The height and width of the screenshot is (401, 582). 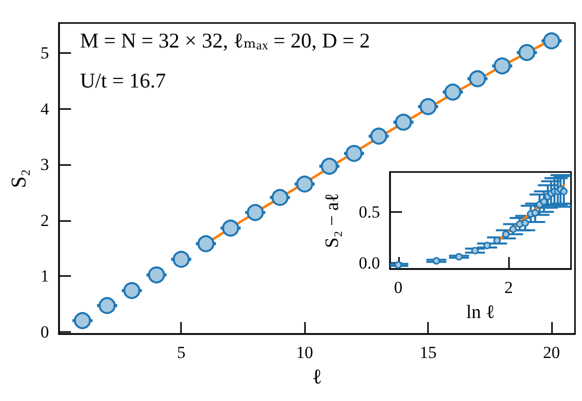 I want to click on x-axis-title: ln ℓ, so click(x=480, y=312).